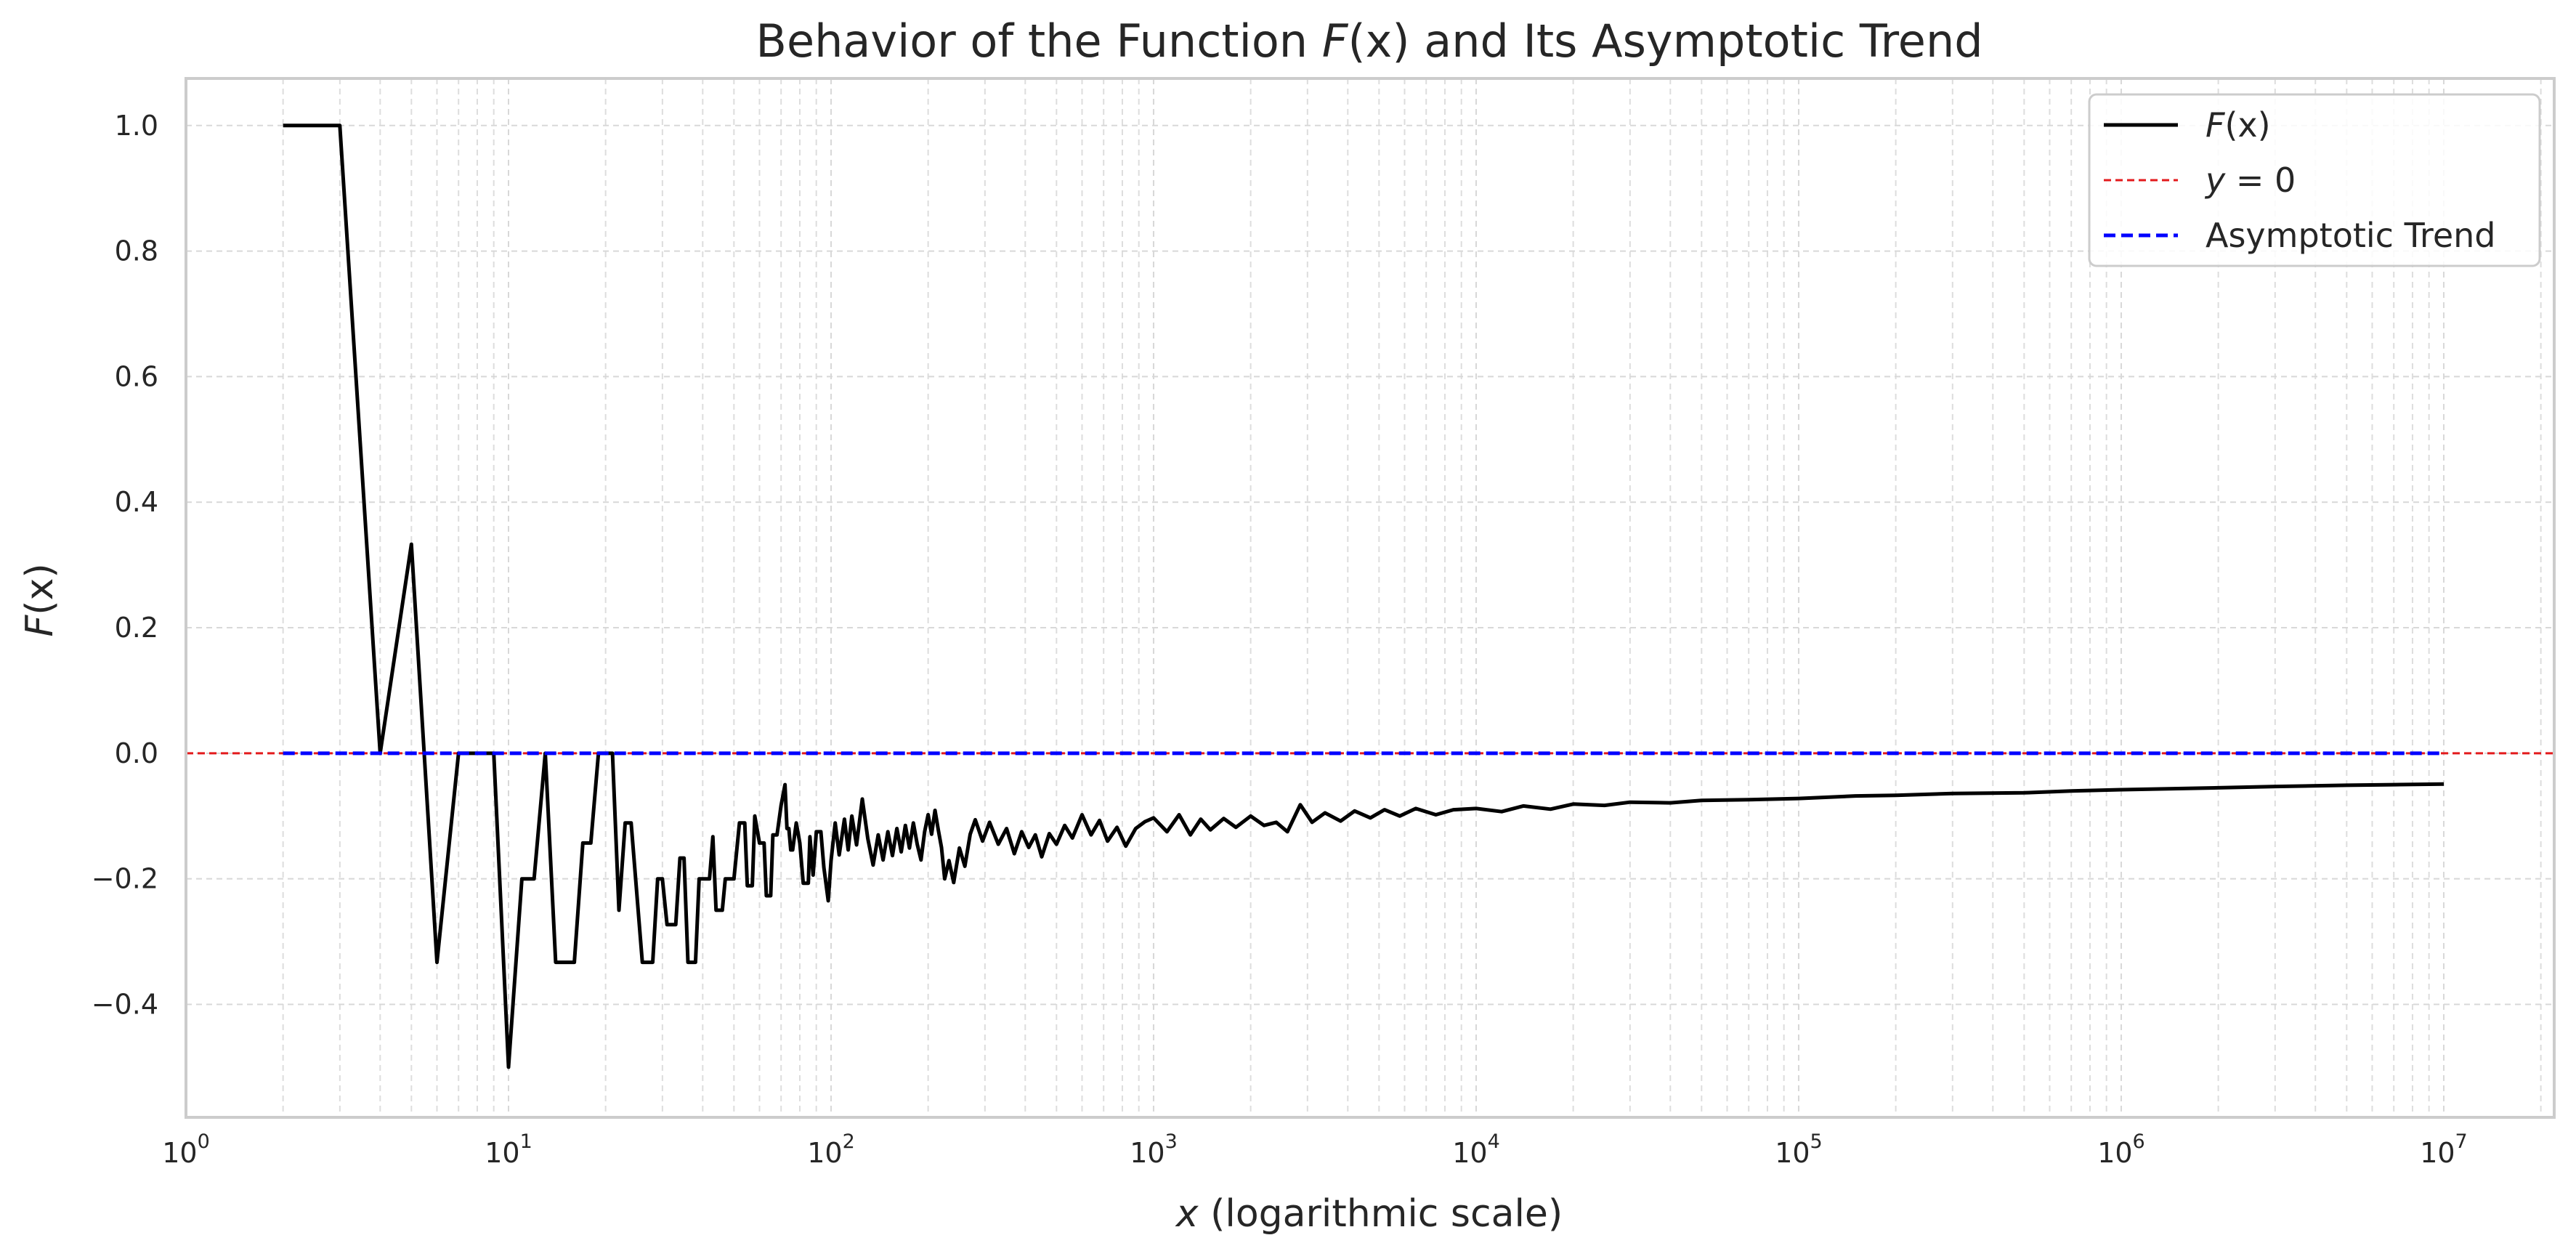 The width and height of the screenshot is (2576, 1259). I want to click on x-tick-label: 10⁴, so click(1476, 1149).